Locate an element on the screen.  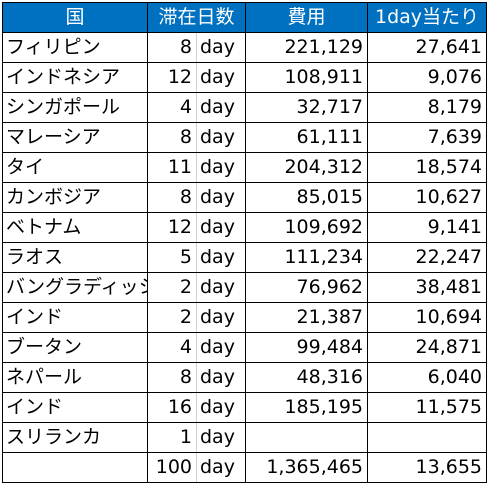
country-cell: タイ is located at coordinates (75, 167).